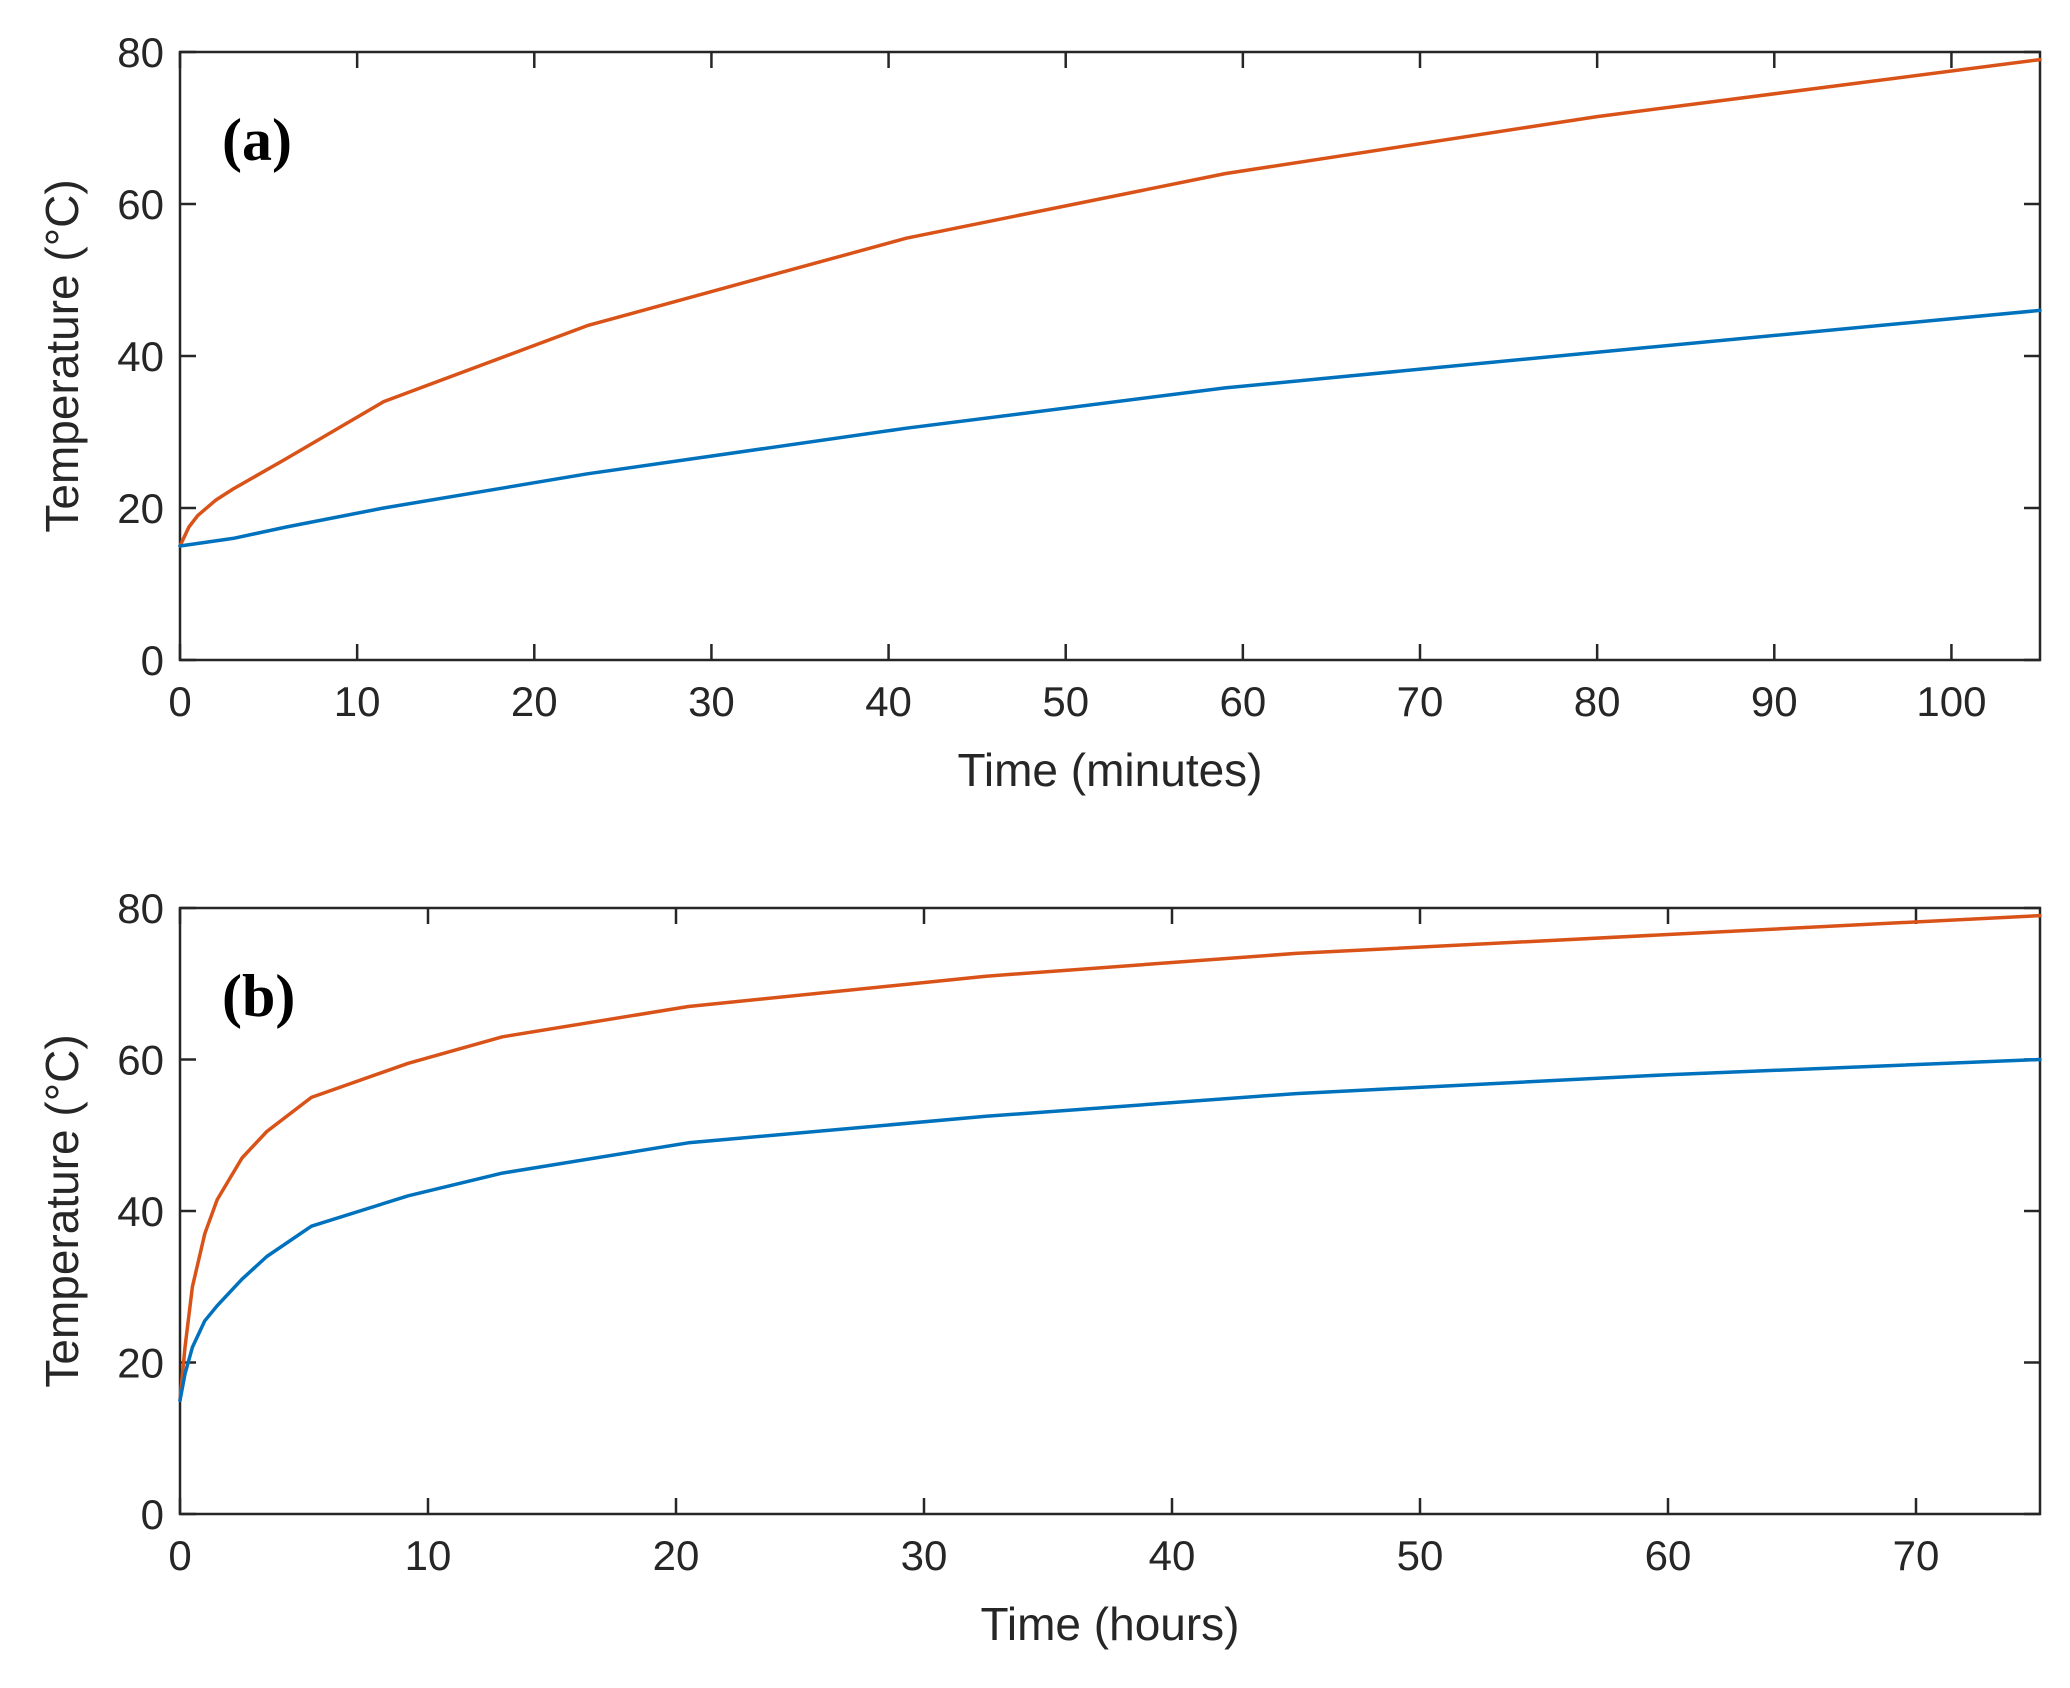 The width and height of the screenshot is (2070, 1688). I want to click on panel-label: (a), so click(257, 140).